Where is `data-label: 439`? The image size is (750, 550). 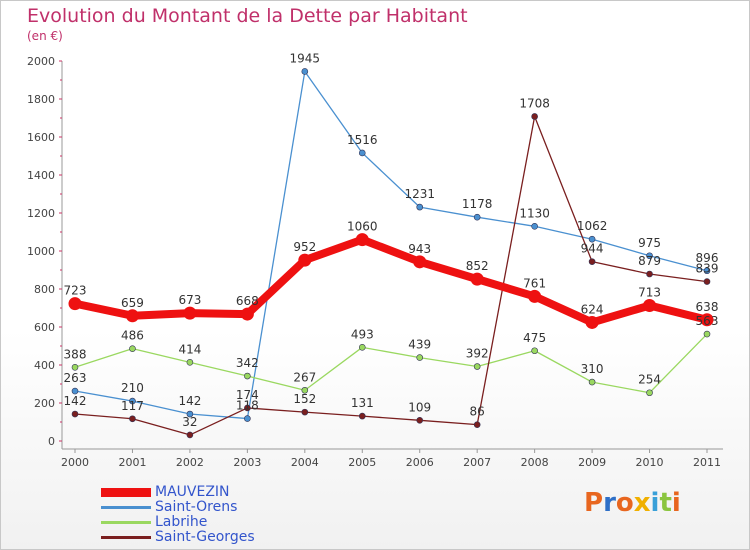 data-label: 439 is located at coordinates (419, 345).